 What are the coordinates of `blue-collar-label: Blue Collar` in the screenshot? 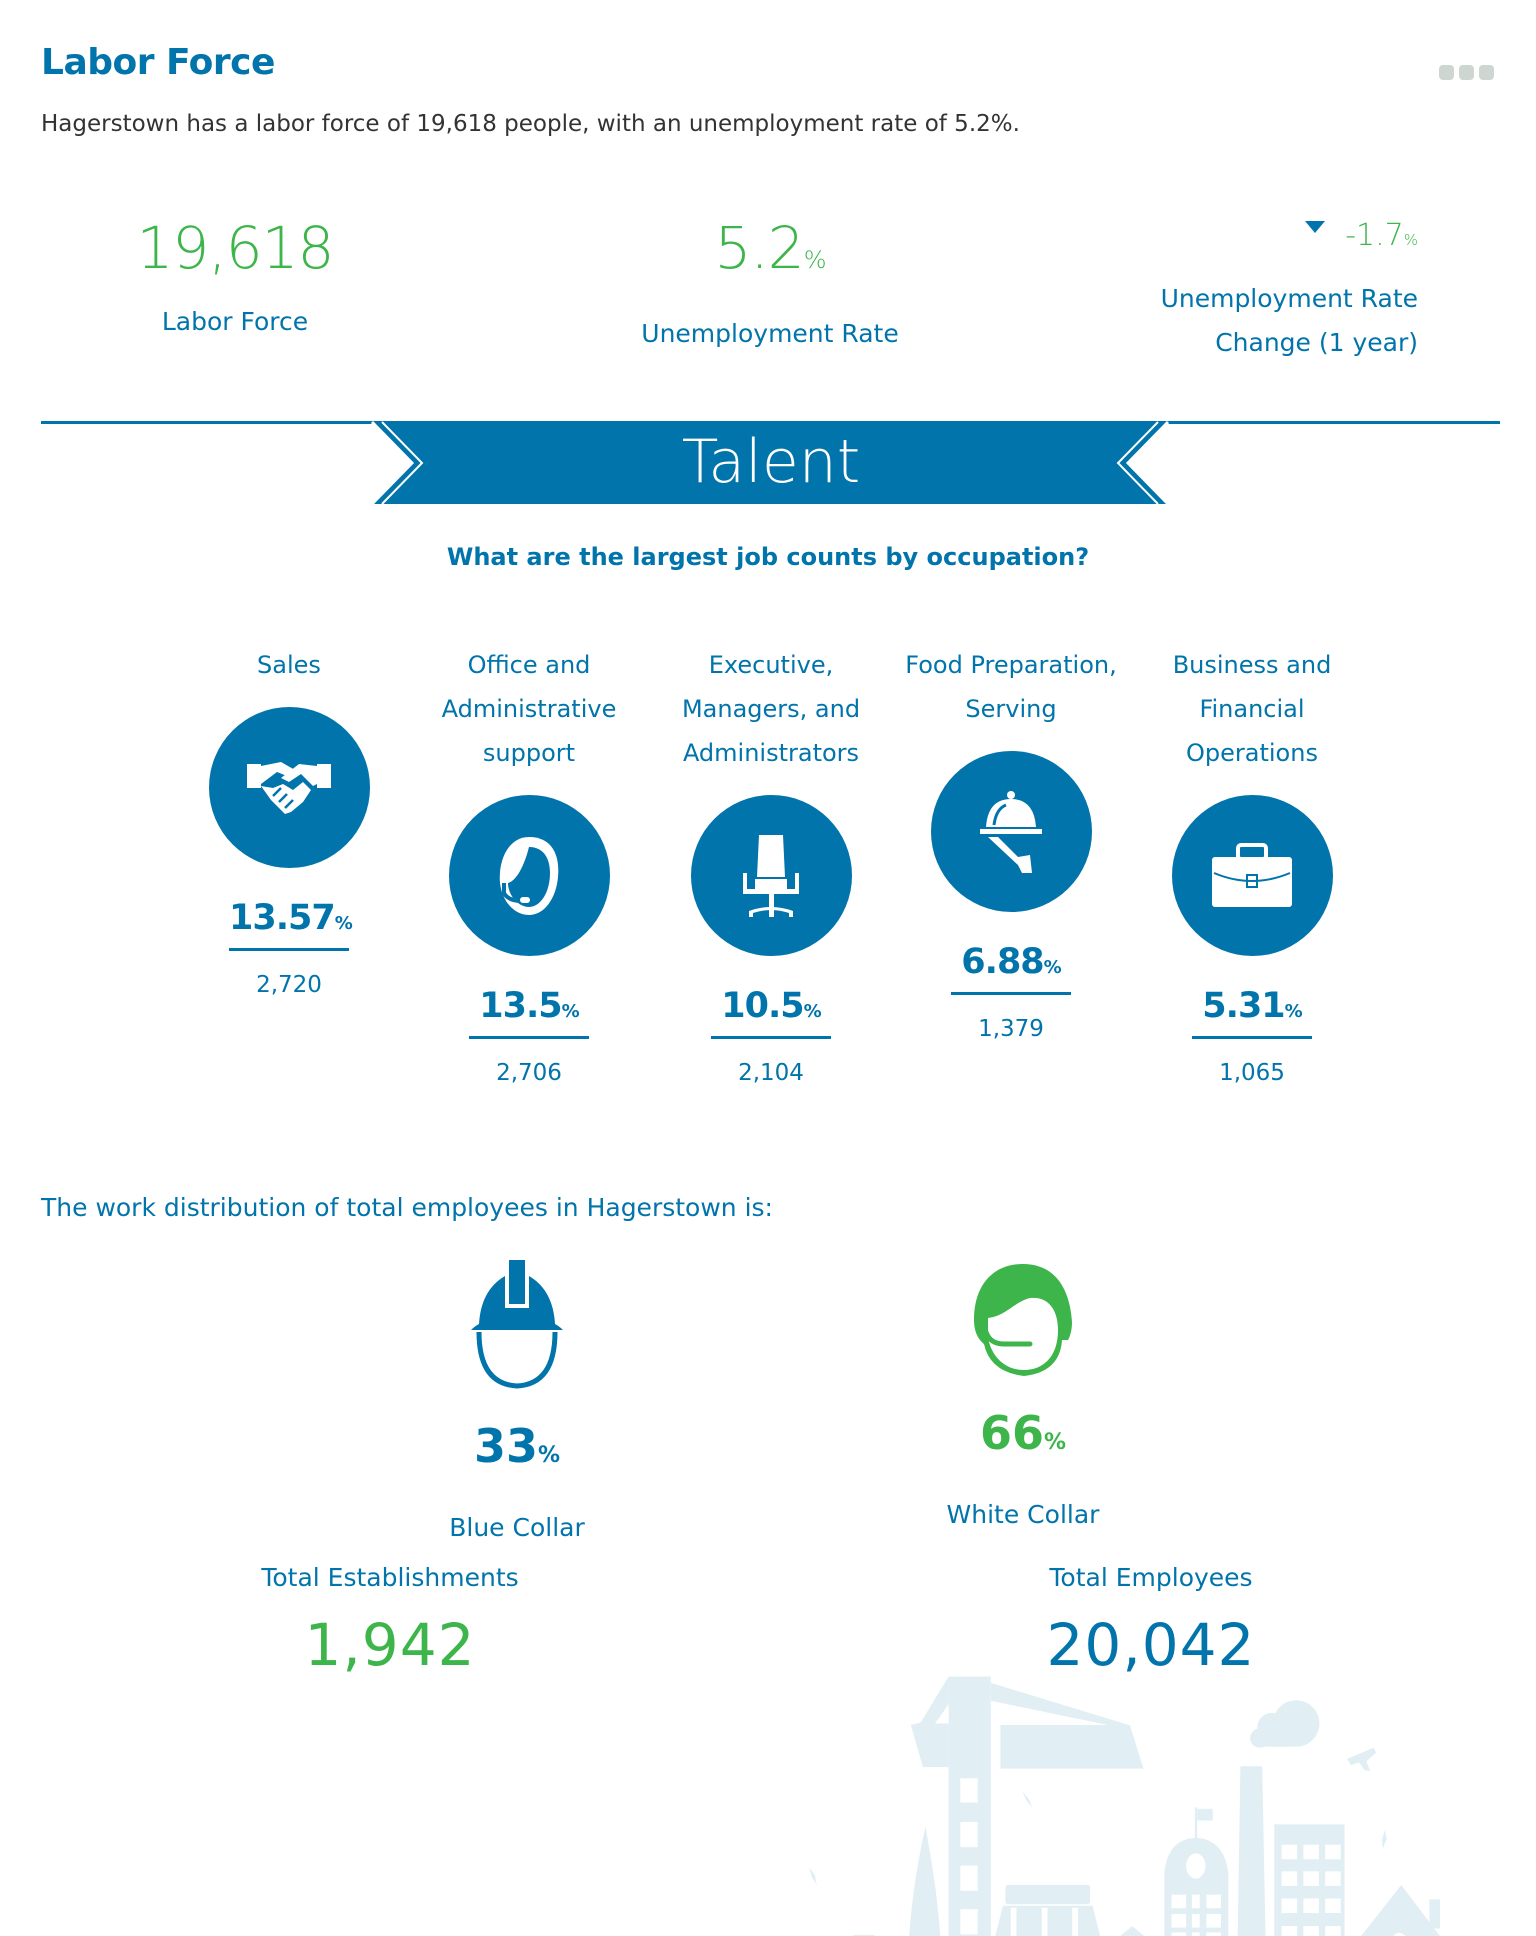 It's located at (517, 1527).